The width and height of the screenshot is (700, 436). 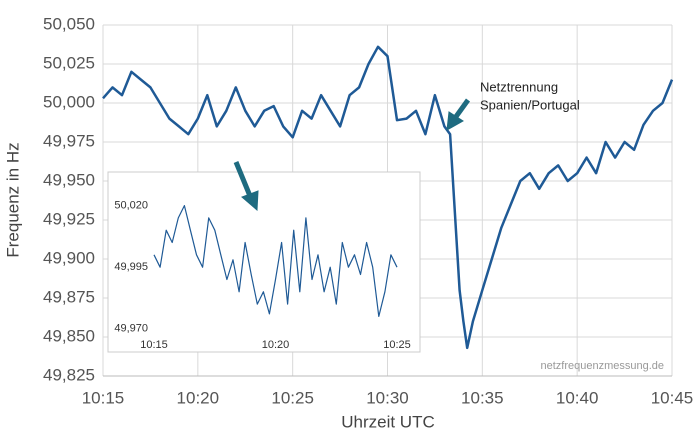 What do you see at coordinates (69, 257) in the screenshot?
I see `y-tick-label: 49,900` at bounding box center [69, 257].